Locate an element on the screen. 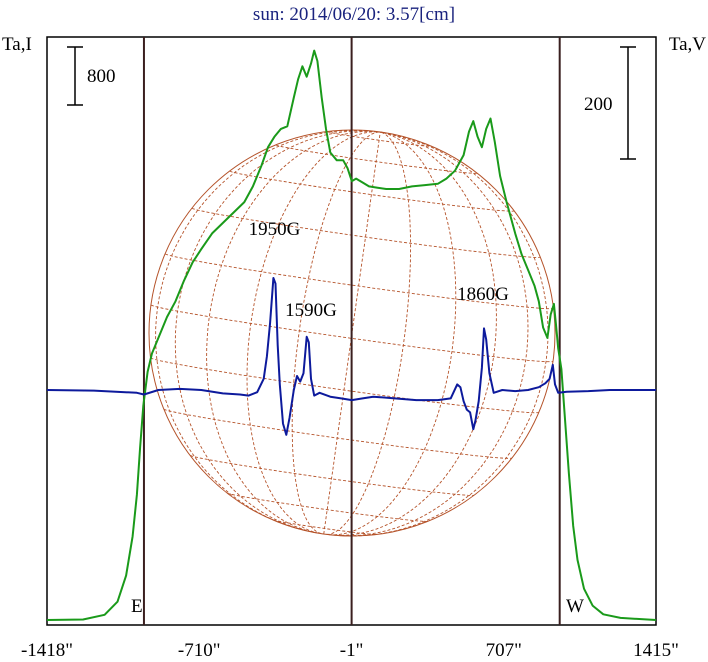 Image resolution: width=708 pixels, height=662 pixels. right-axis-label: Ta,V is located at coordinates (687, 44).